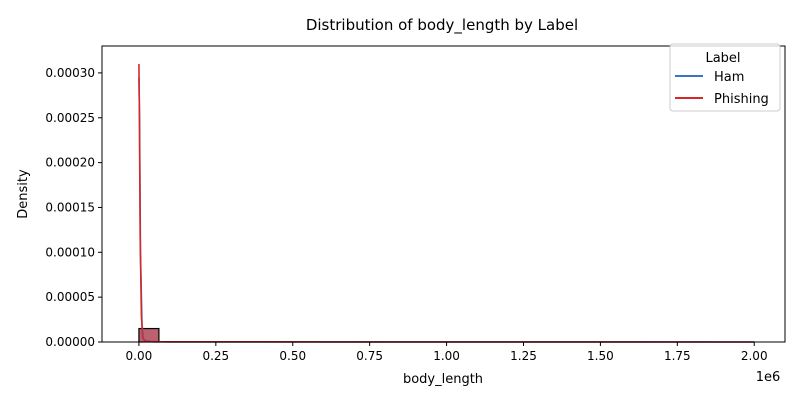 This screenshot has height=400, width=800. I want to click on x-tick-label: 0.50, so click(292, 356).